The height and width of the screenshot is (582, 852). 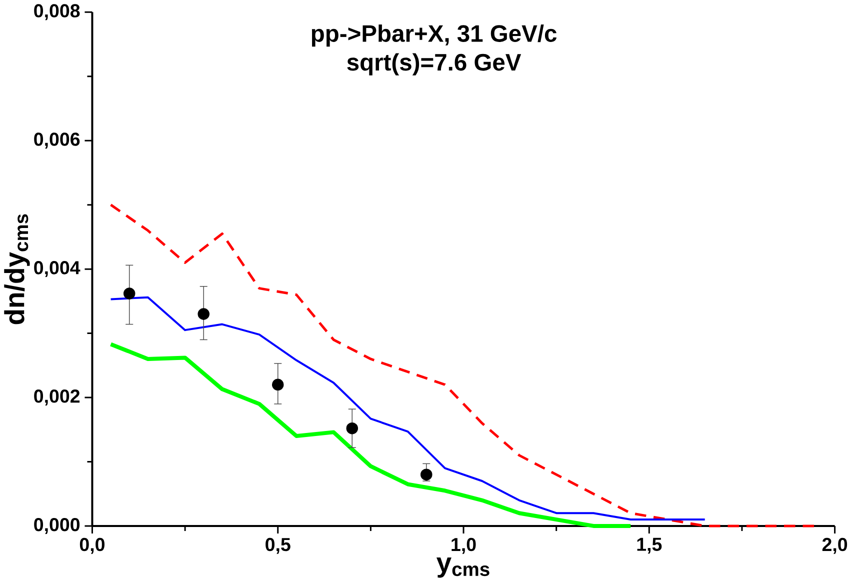 I want to click on x-axis-title: y$_{cms}$, so click(x=463, y=568).